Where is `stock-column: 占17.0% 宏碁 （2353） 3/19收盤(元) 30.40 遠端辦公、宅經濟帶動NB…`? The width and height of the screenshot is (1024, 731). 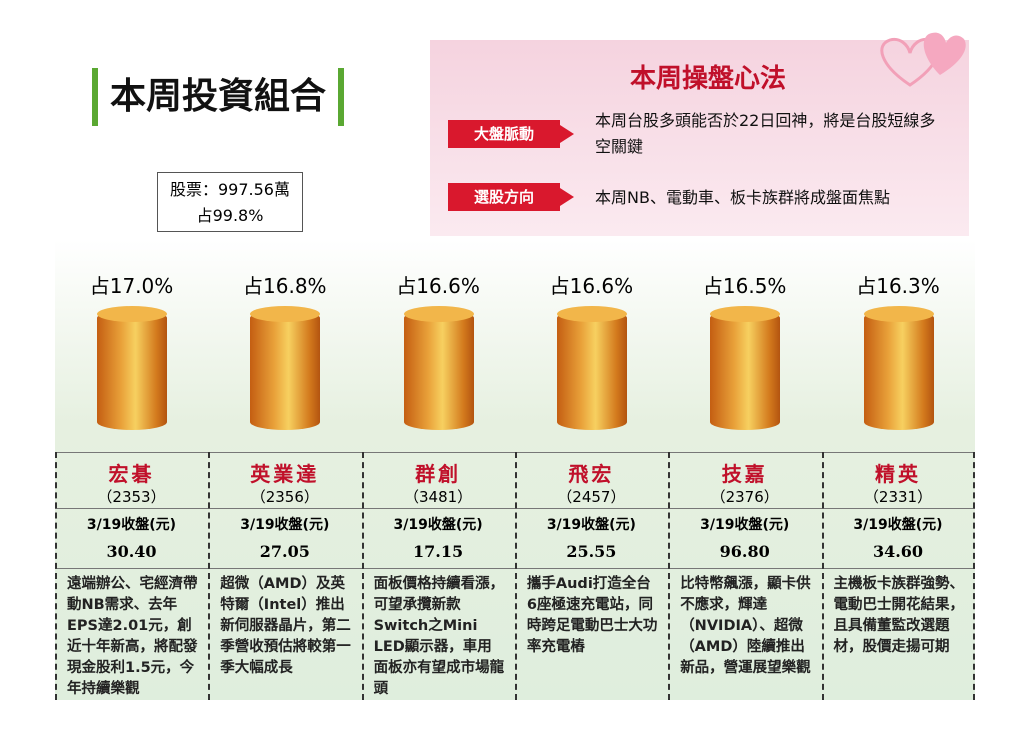 stock-column: 占17.0% 宏碁 （2353） 3/19收盤(元) 30.40 遠端辦公、宅經濟帶動NB… is located at coordinates (131, 470).